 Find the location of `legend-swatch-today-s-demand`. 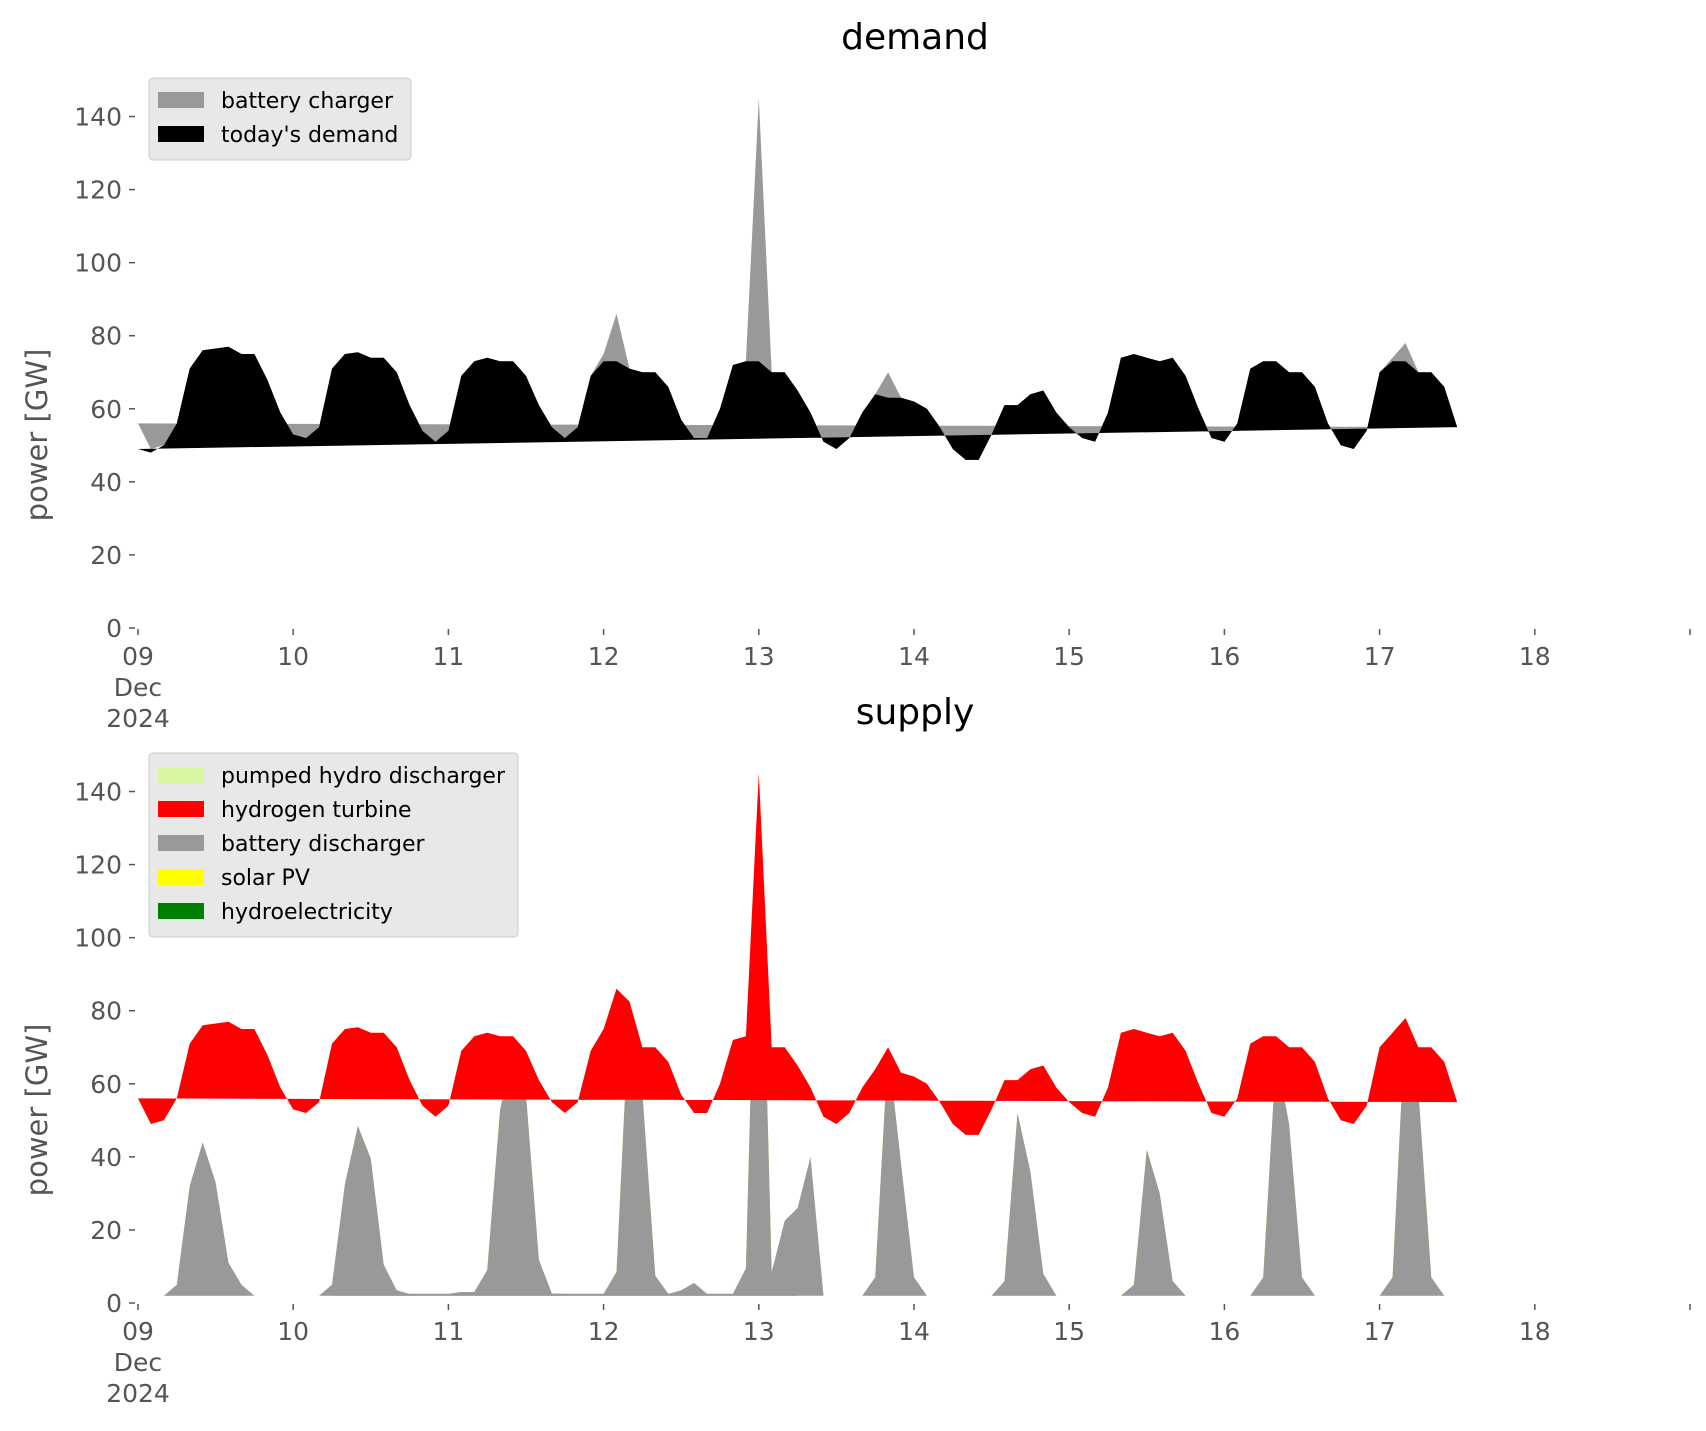

legend-swatch-today-s-demand is located at coordinates (181, 134).